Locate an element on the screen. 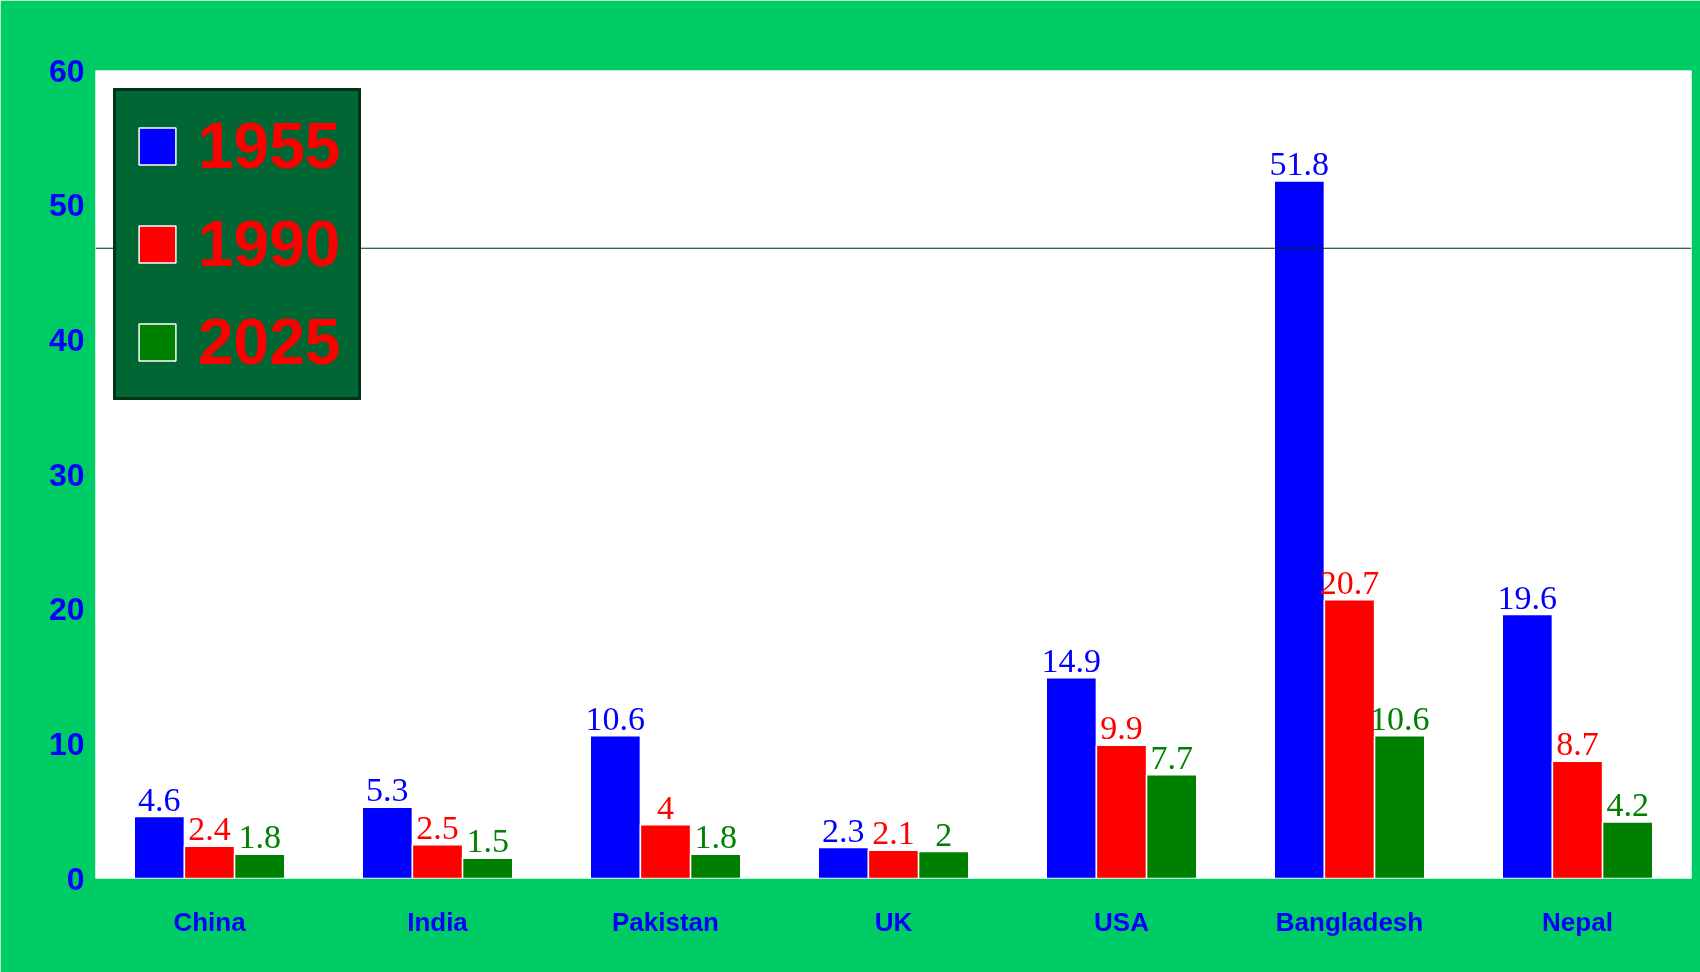 This screenshot has height=972, width=1700. y-tick-label: 50 is located at coordinates (66, 205).